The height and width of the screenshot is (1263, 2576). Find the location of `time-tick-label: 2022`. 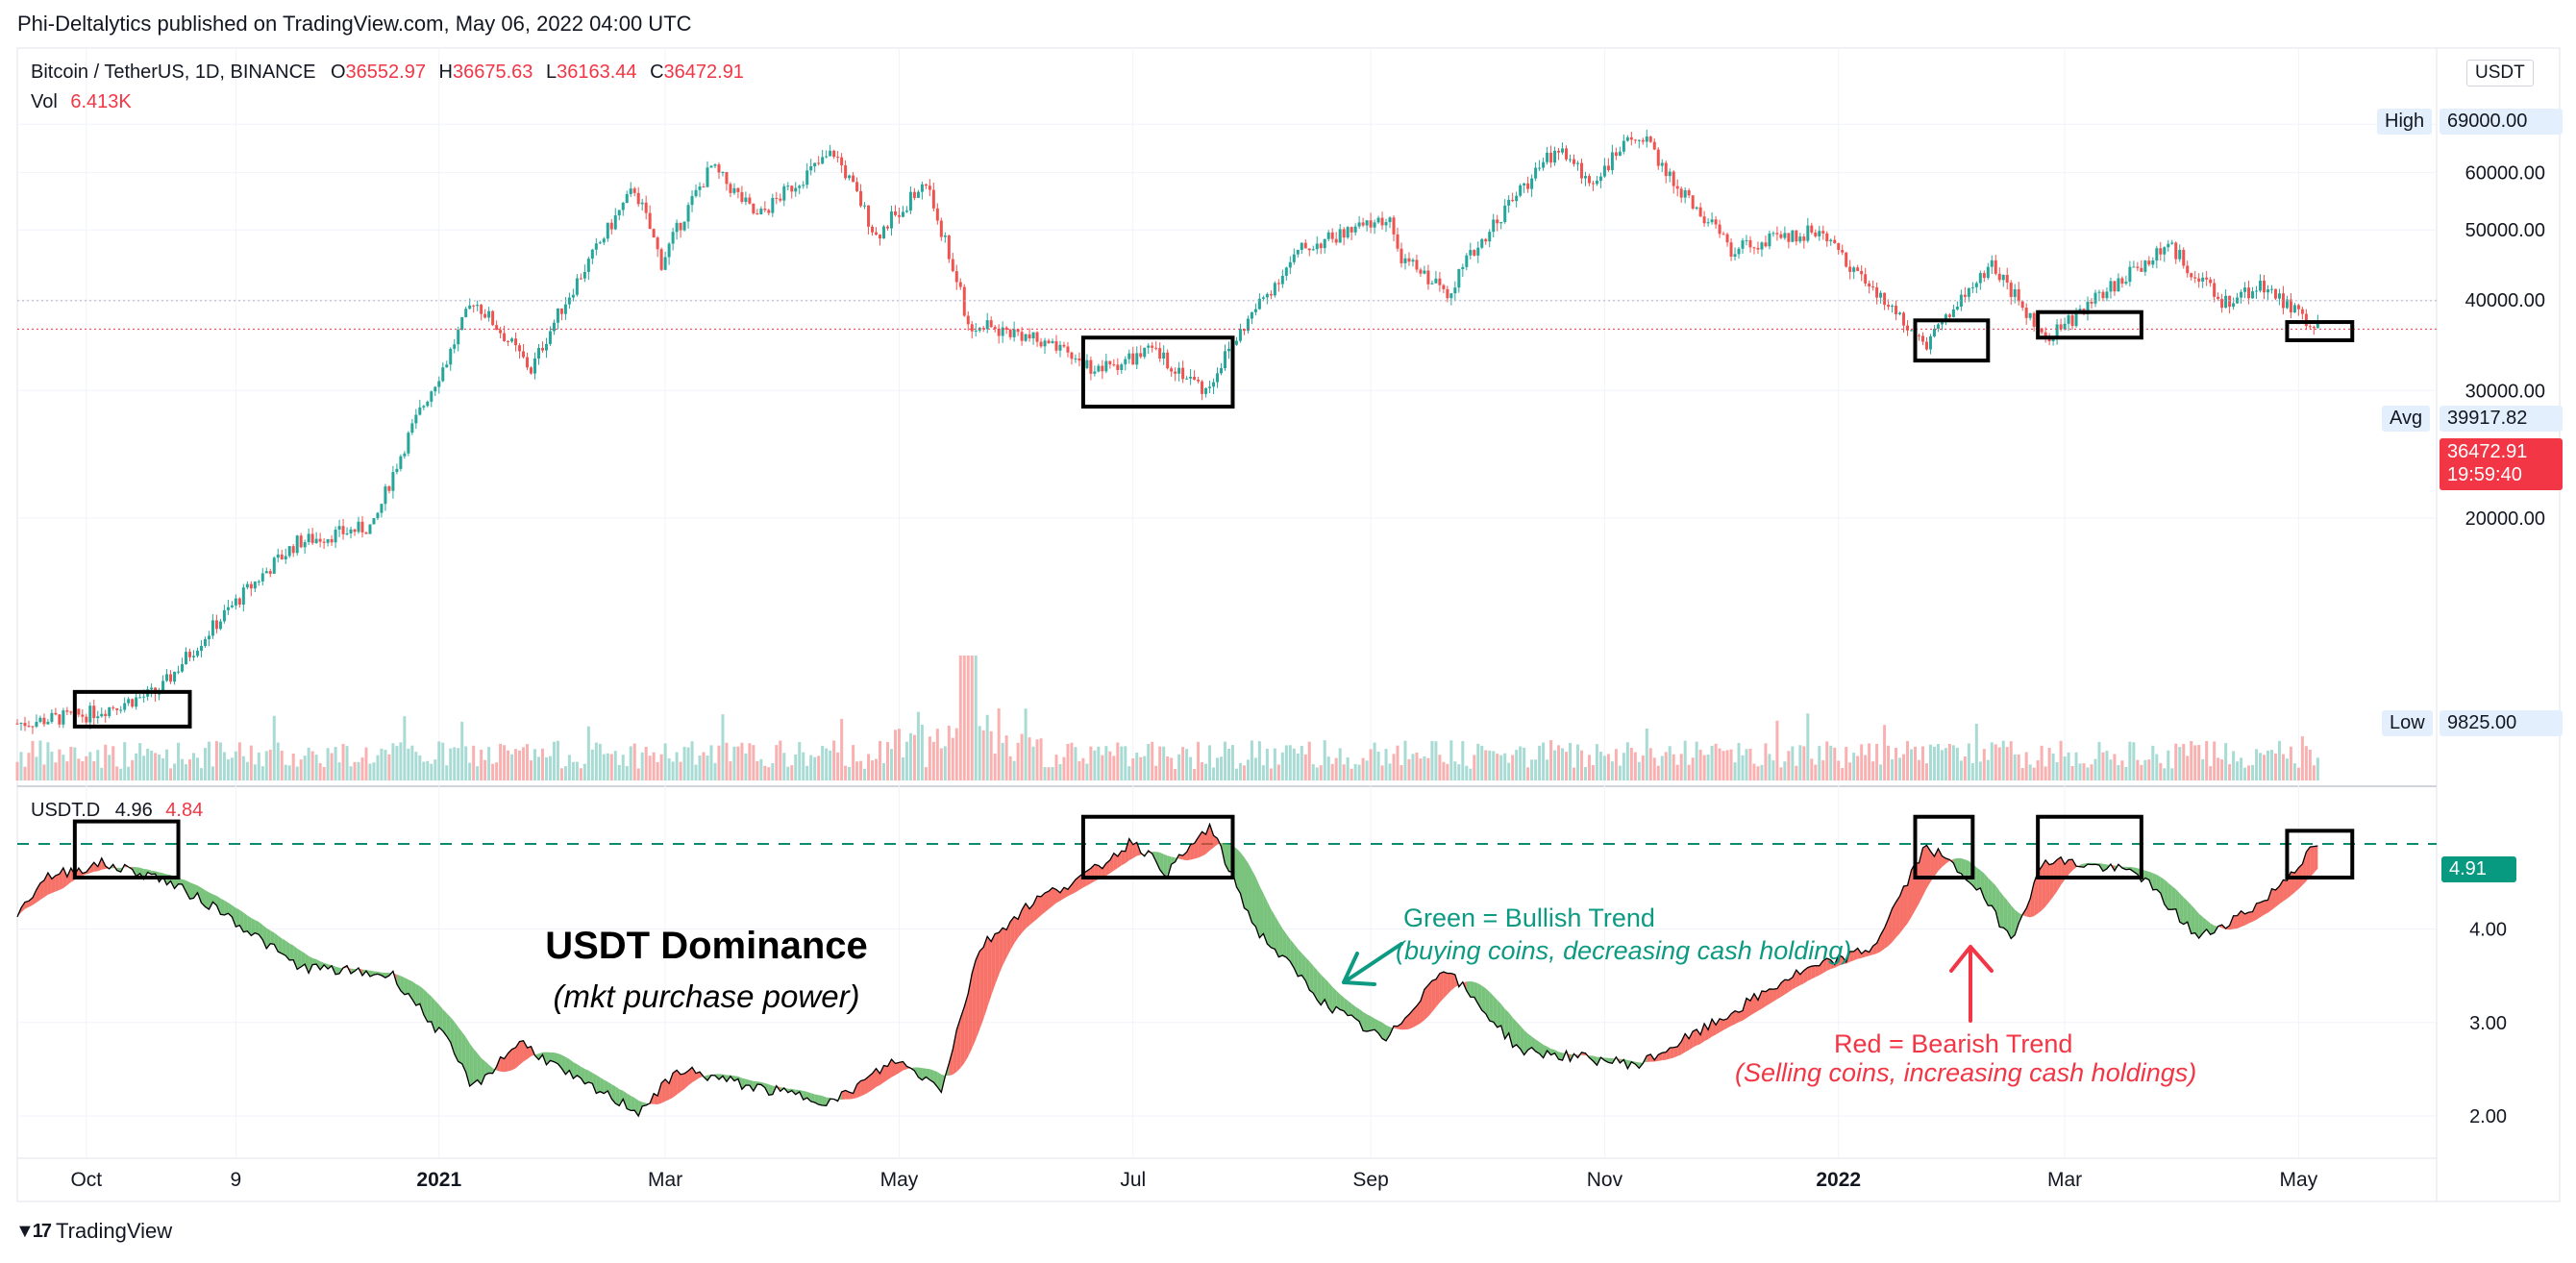

time-tick-label: 2022 is located at coordinates (1838, 1180).